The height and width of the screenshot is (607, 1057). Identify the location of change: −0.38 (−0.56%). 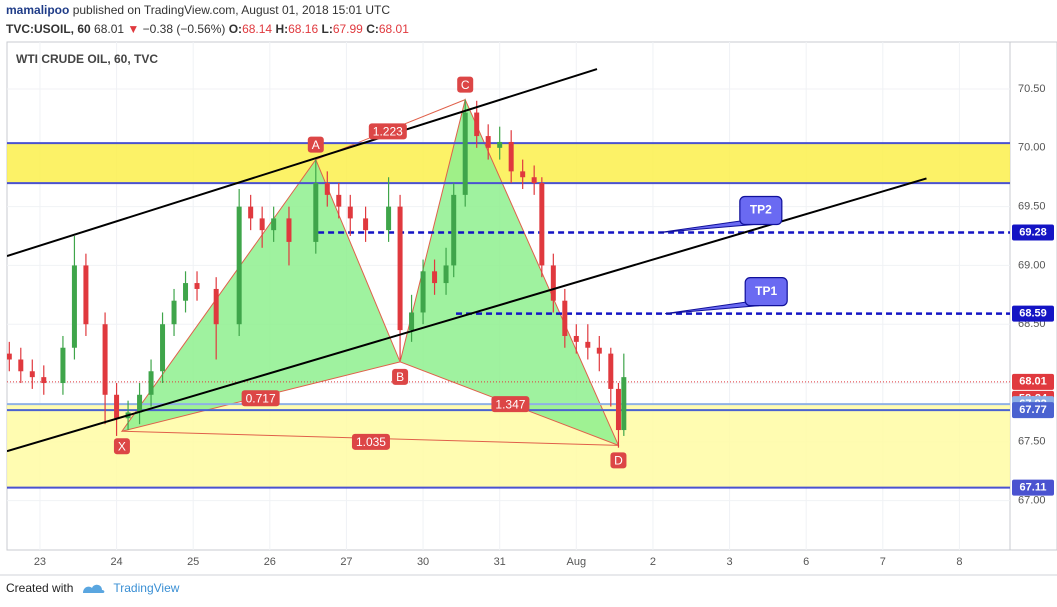
(184, 29).